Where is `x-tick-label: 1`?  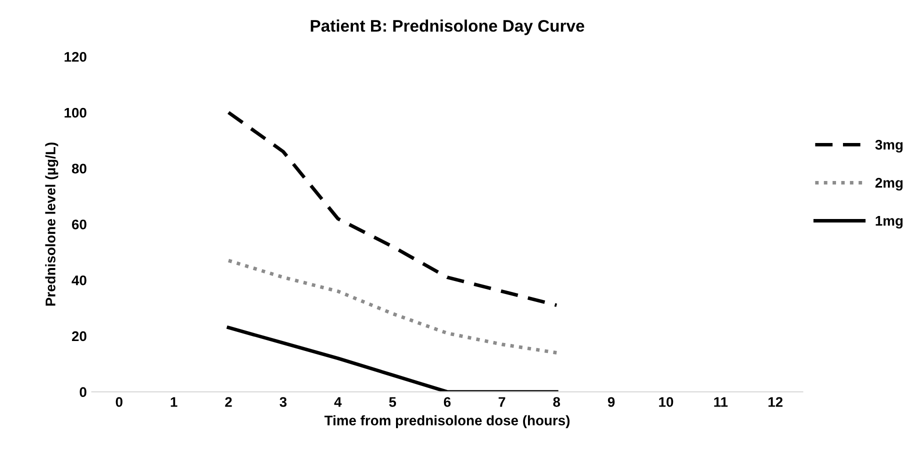
x-tick-label: 1 is located at coordinates (174, 402).